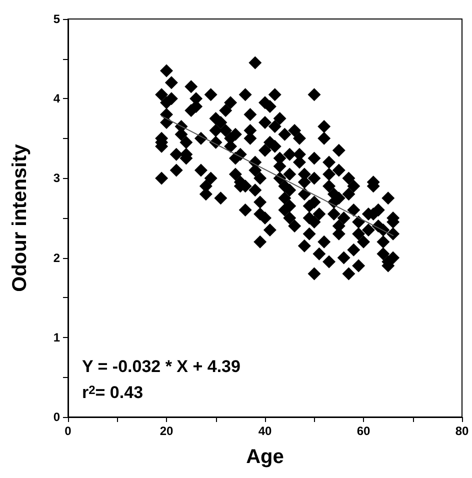 The width and height of the screenshot is (472, 478). What do you see at coordinates (68, 431) in the screenshot?
I see `x-tick-label: 0` at bounding box center [68, 431].